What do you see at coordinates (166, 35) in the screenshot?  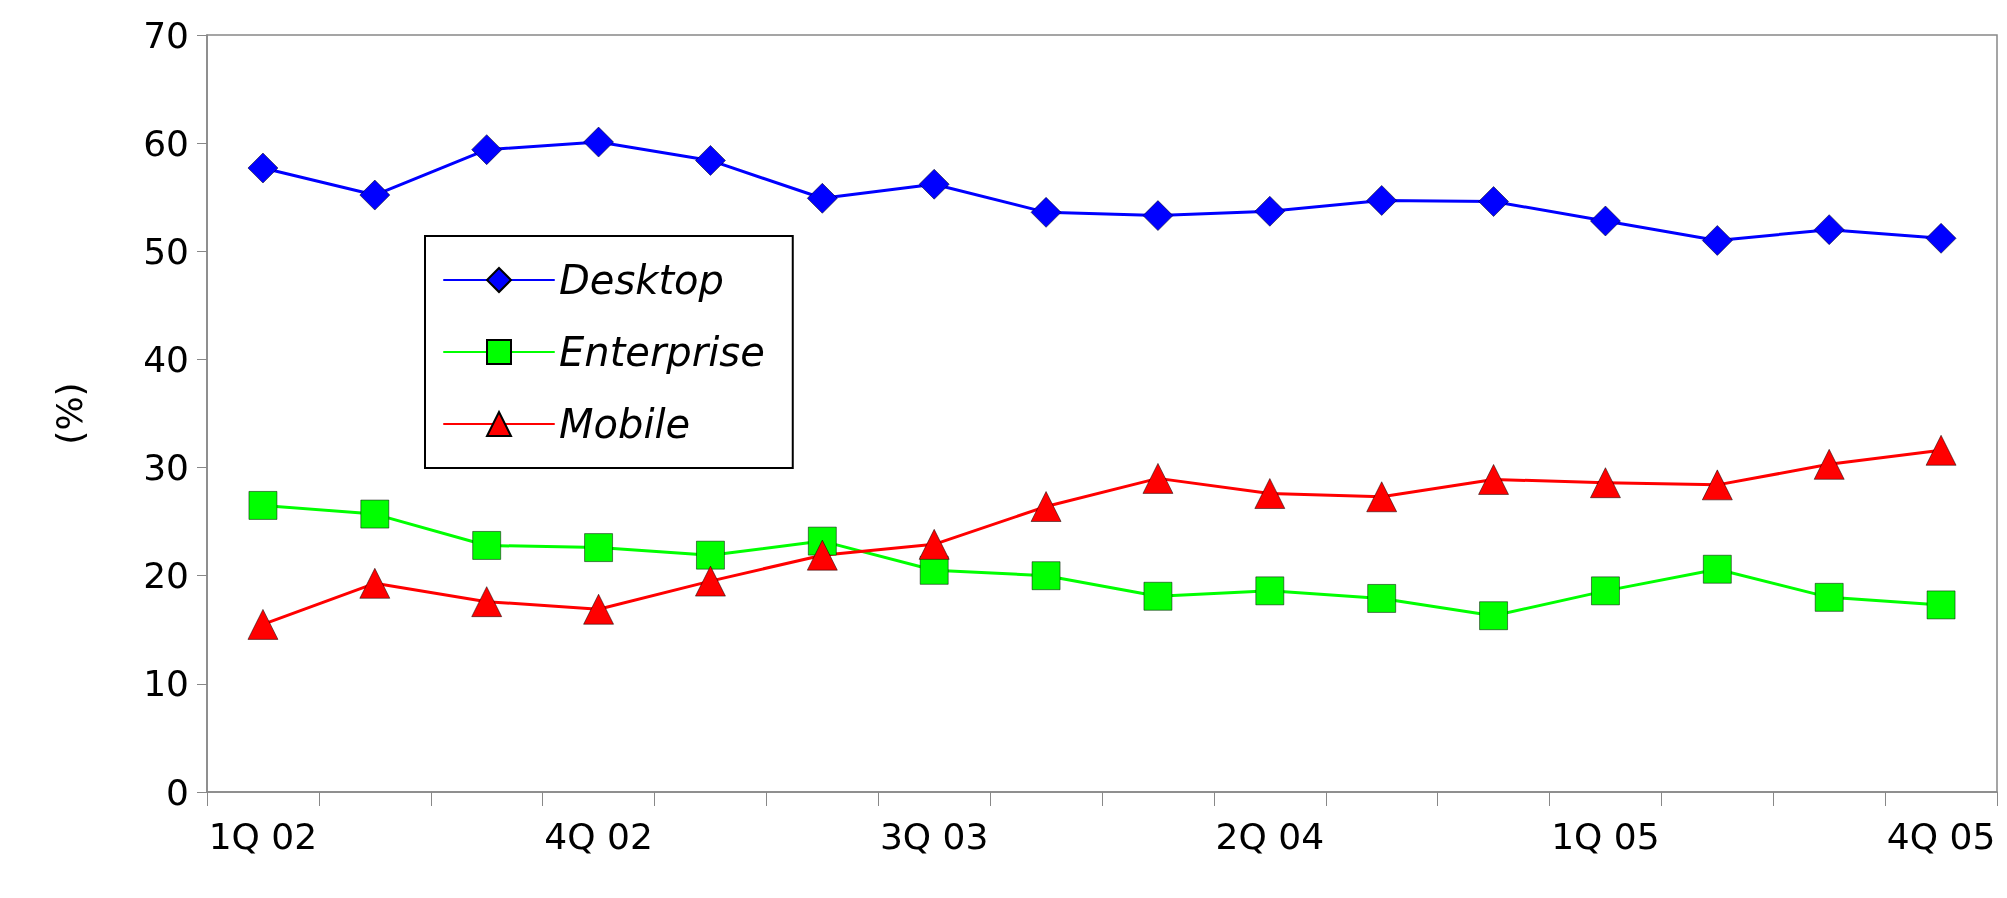 I see `y-tick-label: 70` at bounding box center [166, 35].